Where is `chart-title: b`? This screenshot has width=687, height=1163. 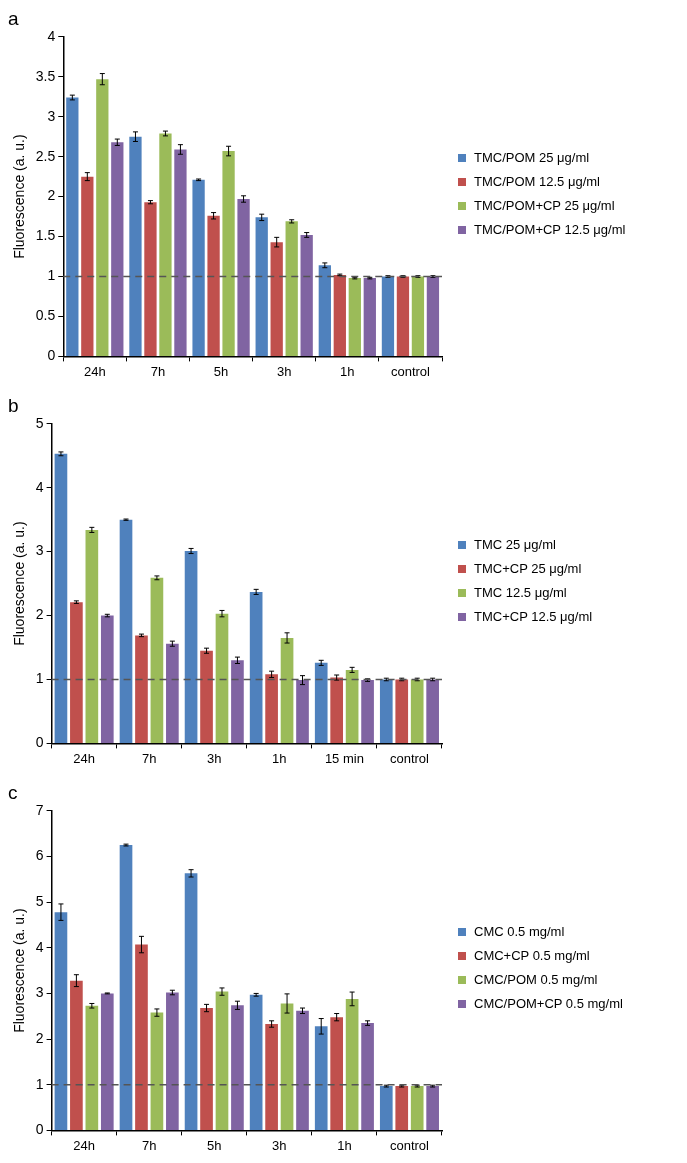 chart-title: b is located at coordinates (13, 405).